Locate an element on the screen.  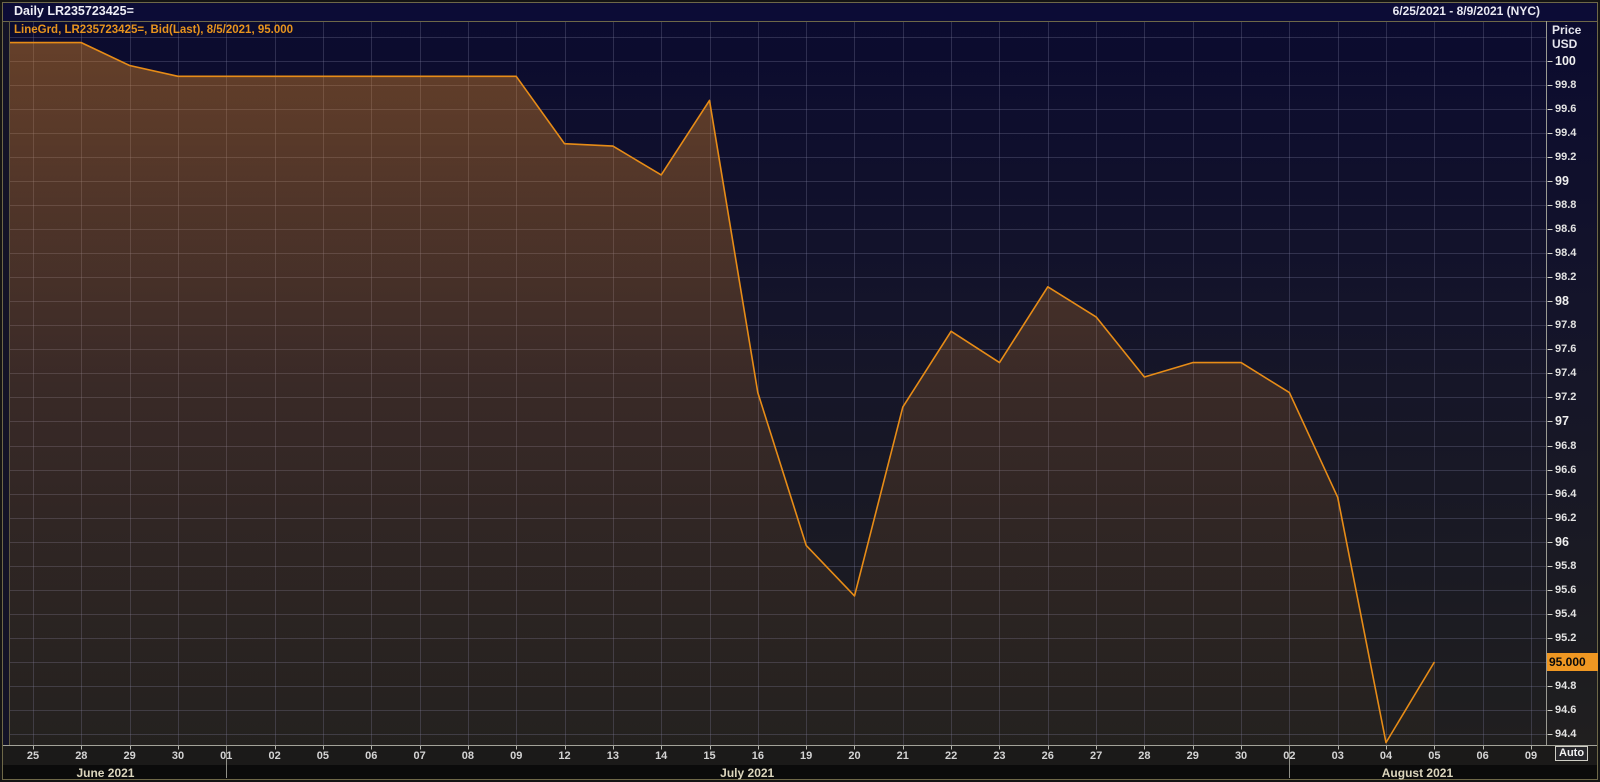
y-tick-label: 96.4 is located at coordinates (1566, 493).